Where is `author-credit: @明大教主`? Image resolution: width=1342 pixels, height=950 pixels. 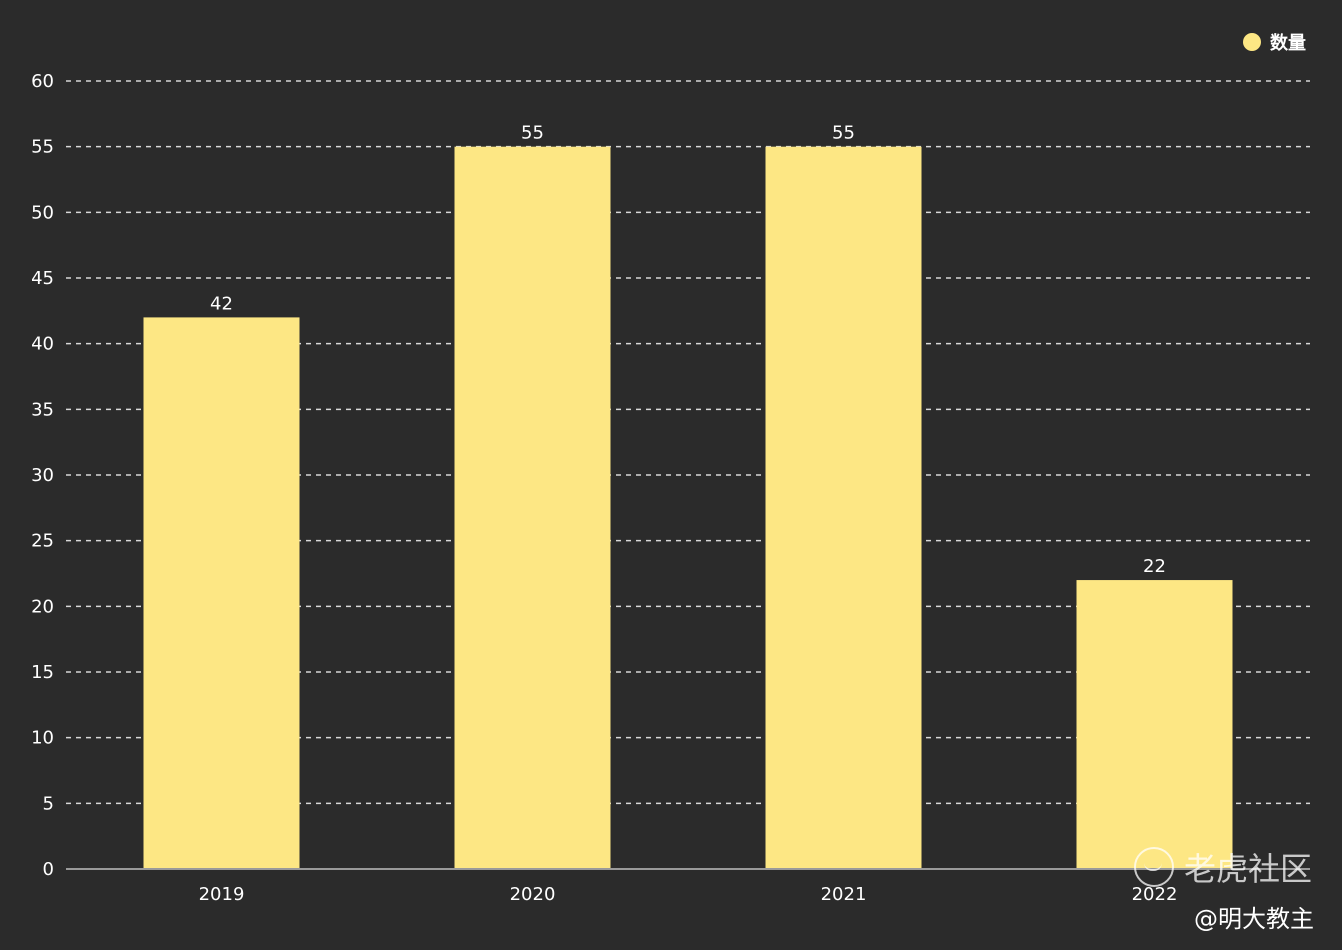 author-credit: @明大教主 is located at coordinates (1254, 919).